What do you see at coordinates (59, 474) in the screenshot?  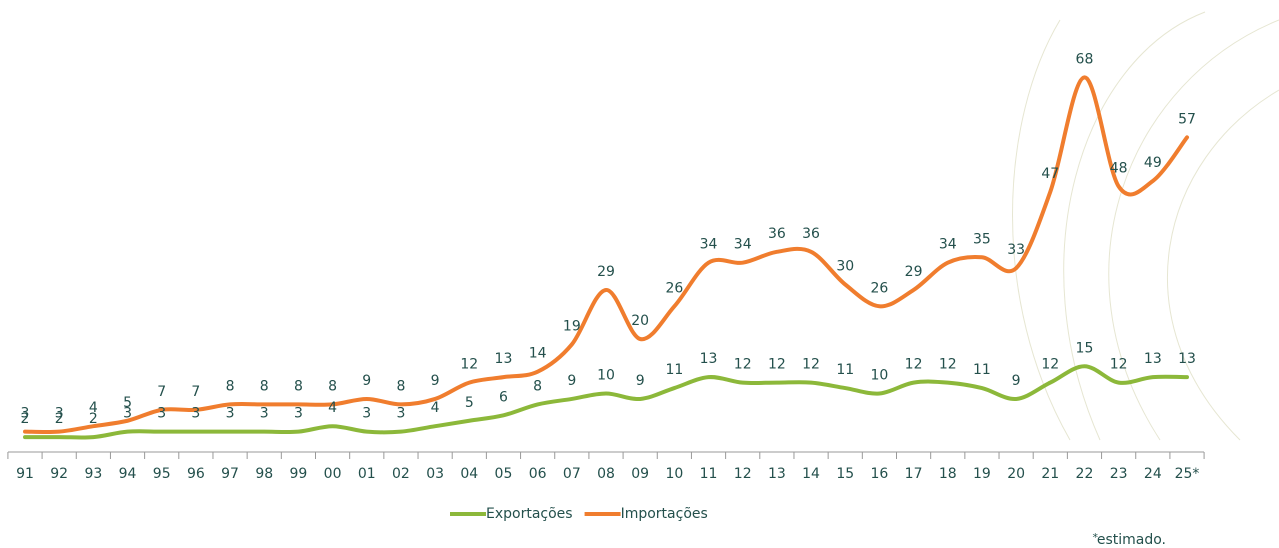 I see `x-tick-label: 92` at bounding box center [59, 474].